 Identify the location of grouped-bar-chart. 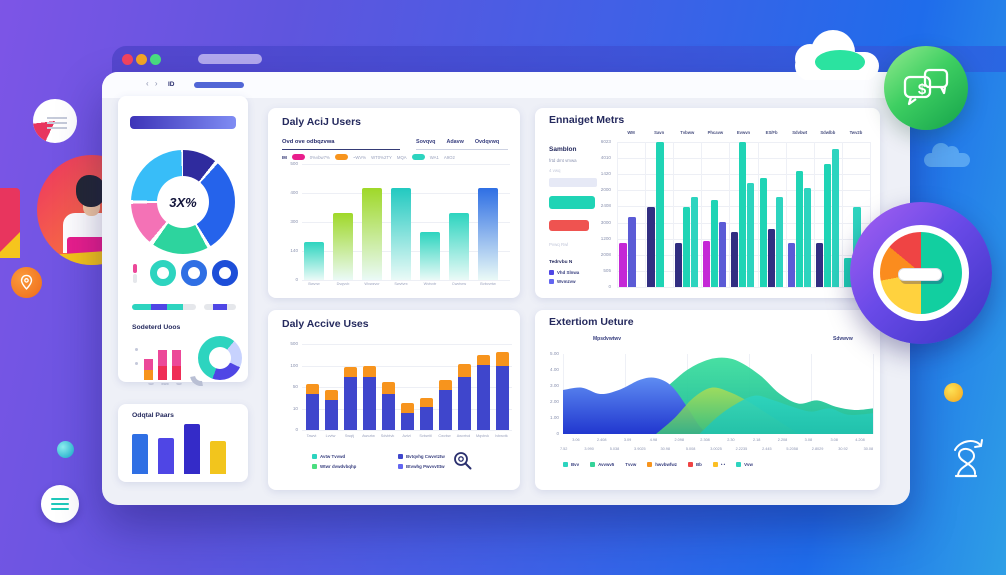
(744, 215).